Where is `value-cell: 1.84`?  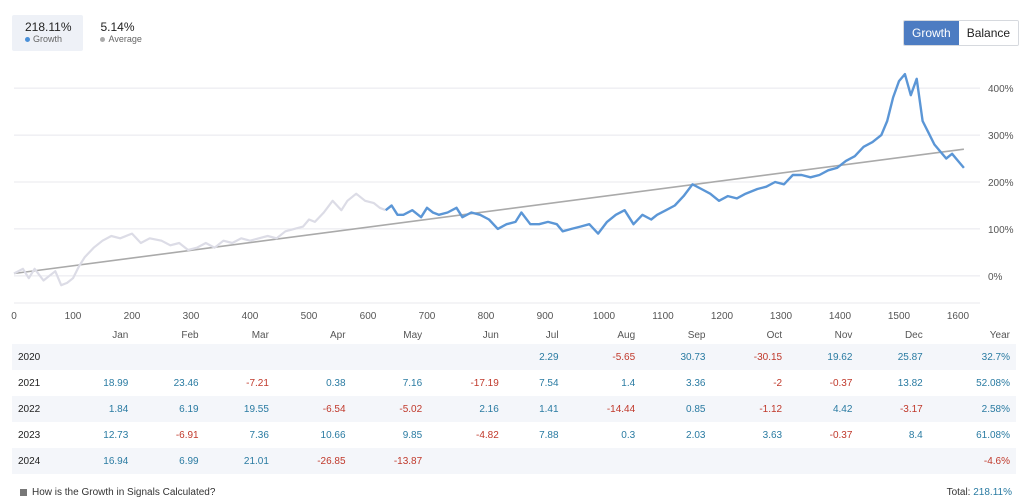 value-cell: 1.84 is located at coordinates (99, 409).